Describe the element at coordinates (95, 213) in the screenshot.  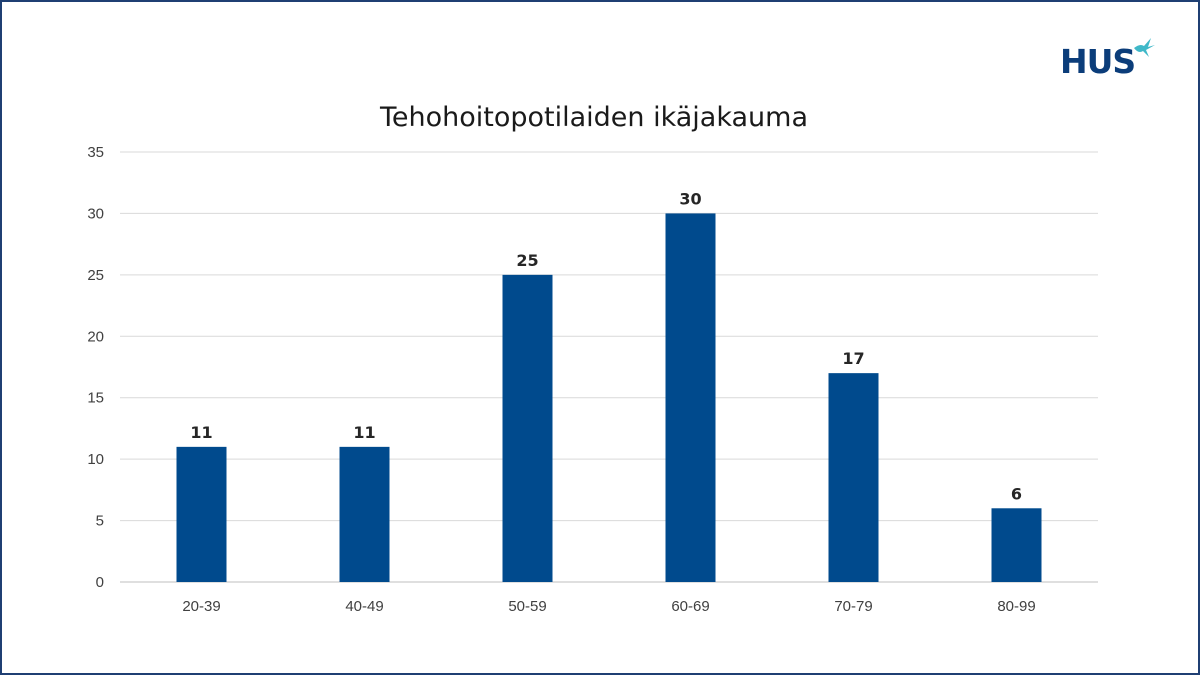
I see `y-tick-label: 30` at that location.